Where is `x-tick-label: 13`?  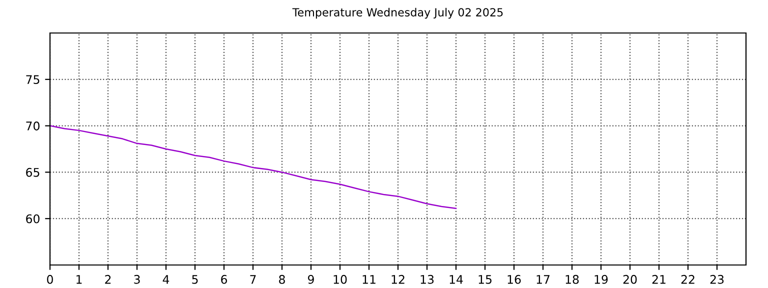 x-tick-label: 13 is located at coordinates (427, 279).